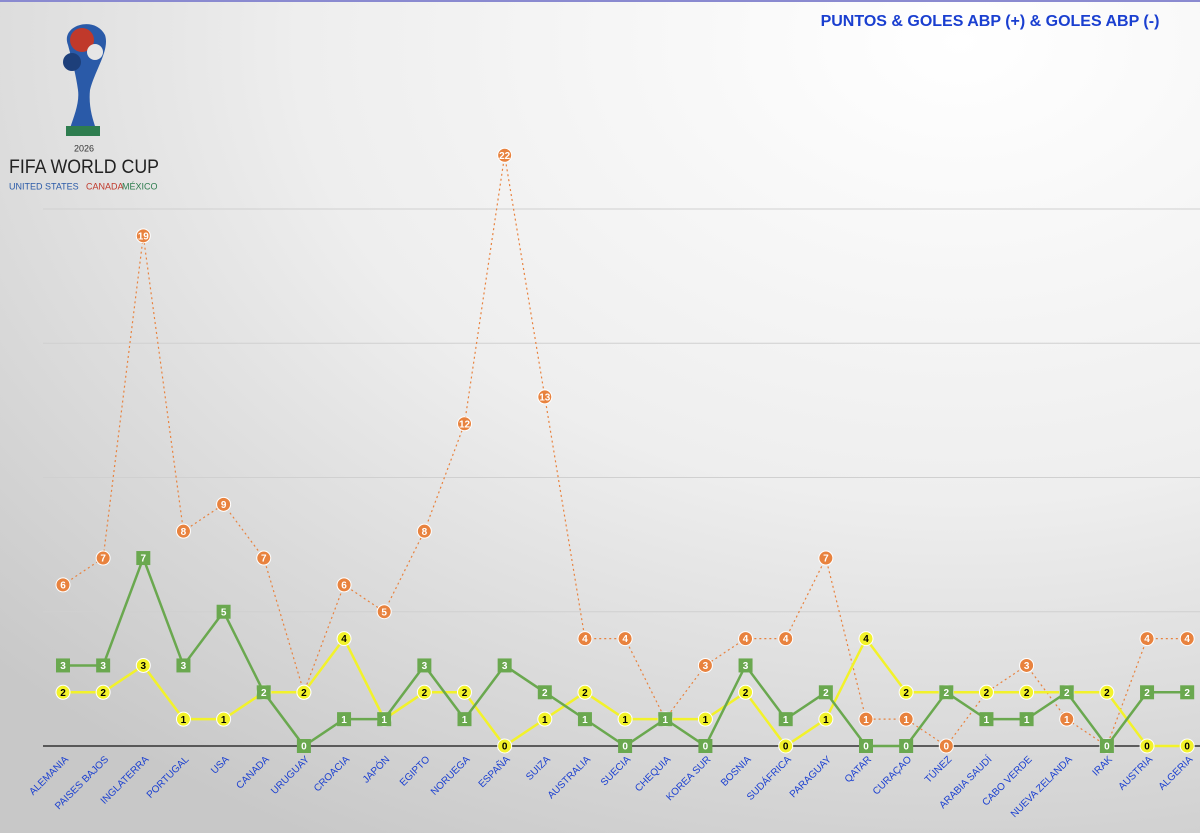 This screenshot has height=838, width=1200. I want to click on data-label: 9, so click(224, 505).